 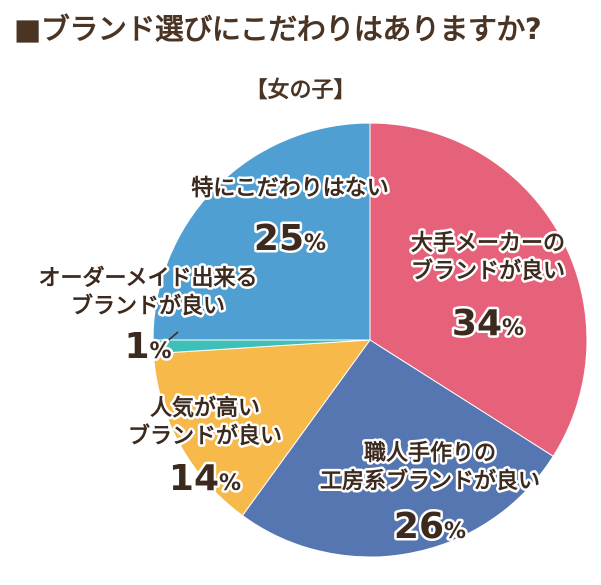 What do you see at coordinates (290, 238) in the screenshot?
I see `slice-percent-4: 25%` at bounding box center [290, 238].